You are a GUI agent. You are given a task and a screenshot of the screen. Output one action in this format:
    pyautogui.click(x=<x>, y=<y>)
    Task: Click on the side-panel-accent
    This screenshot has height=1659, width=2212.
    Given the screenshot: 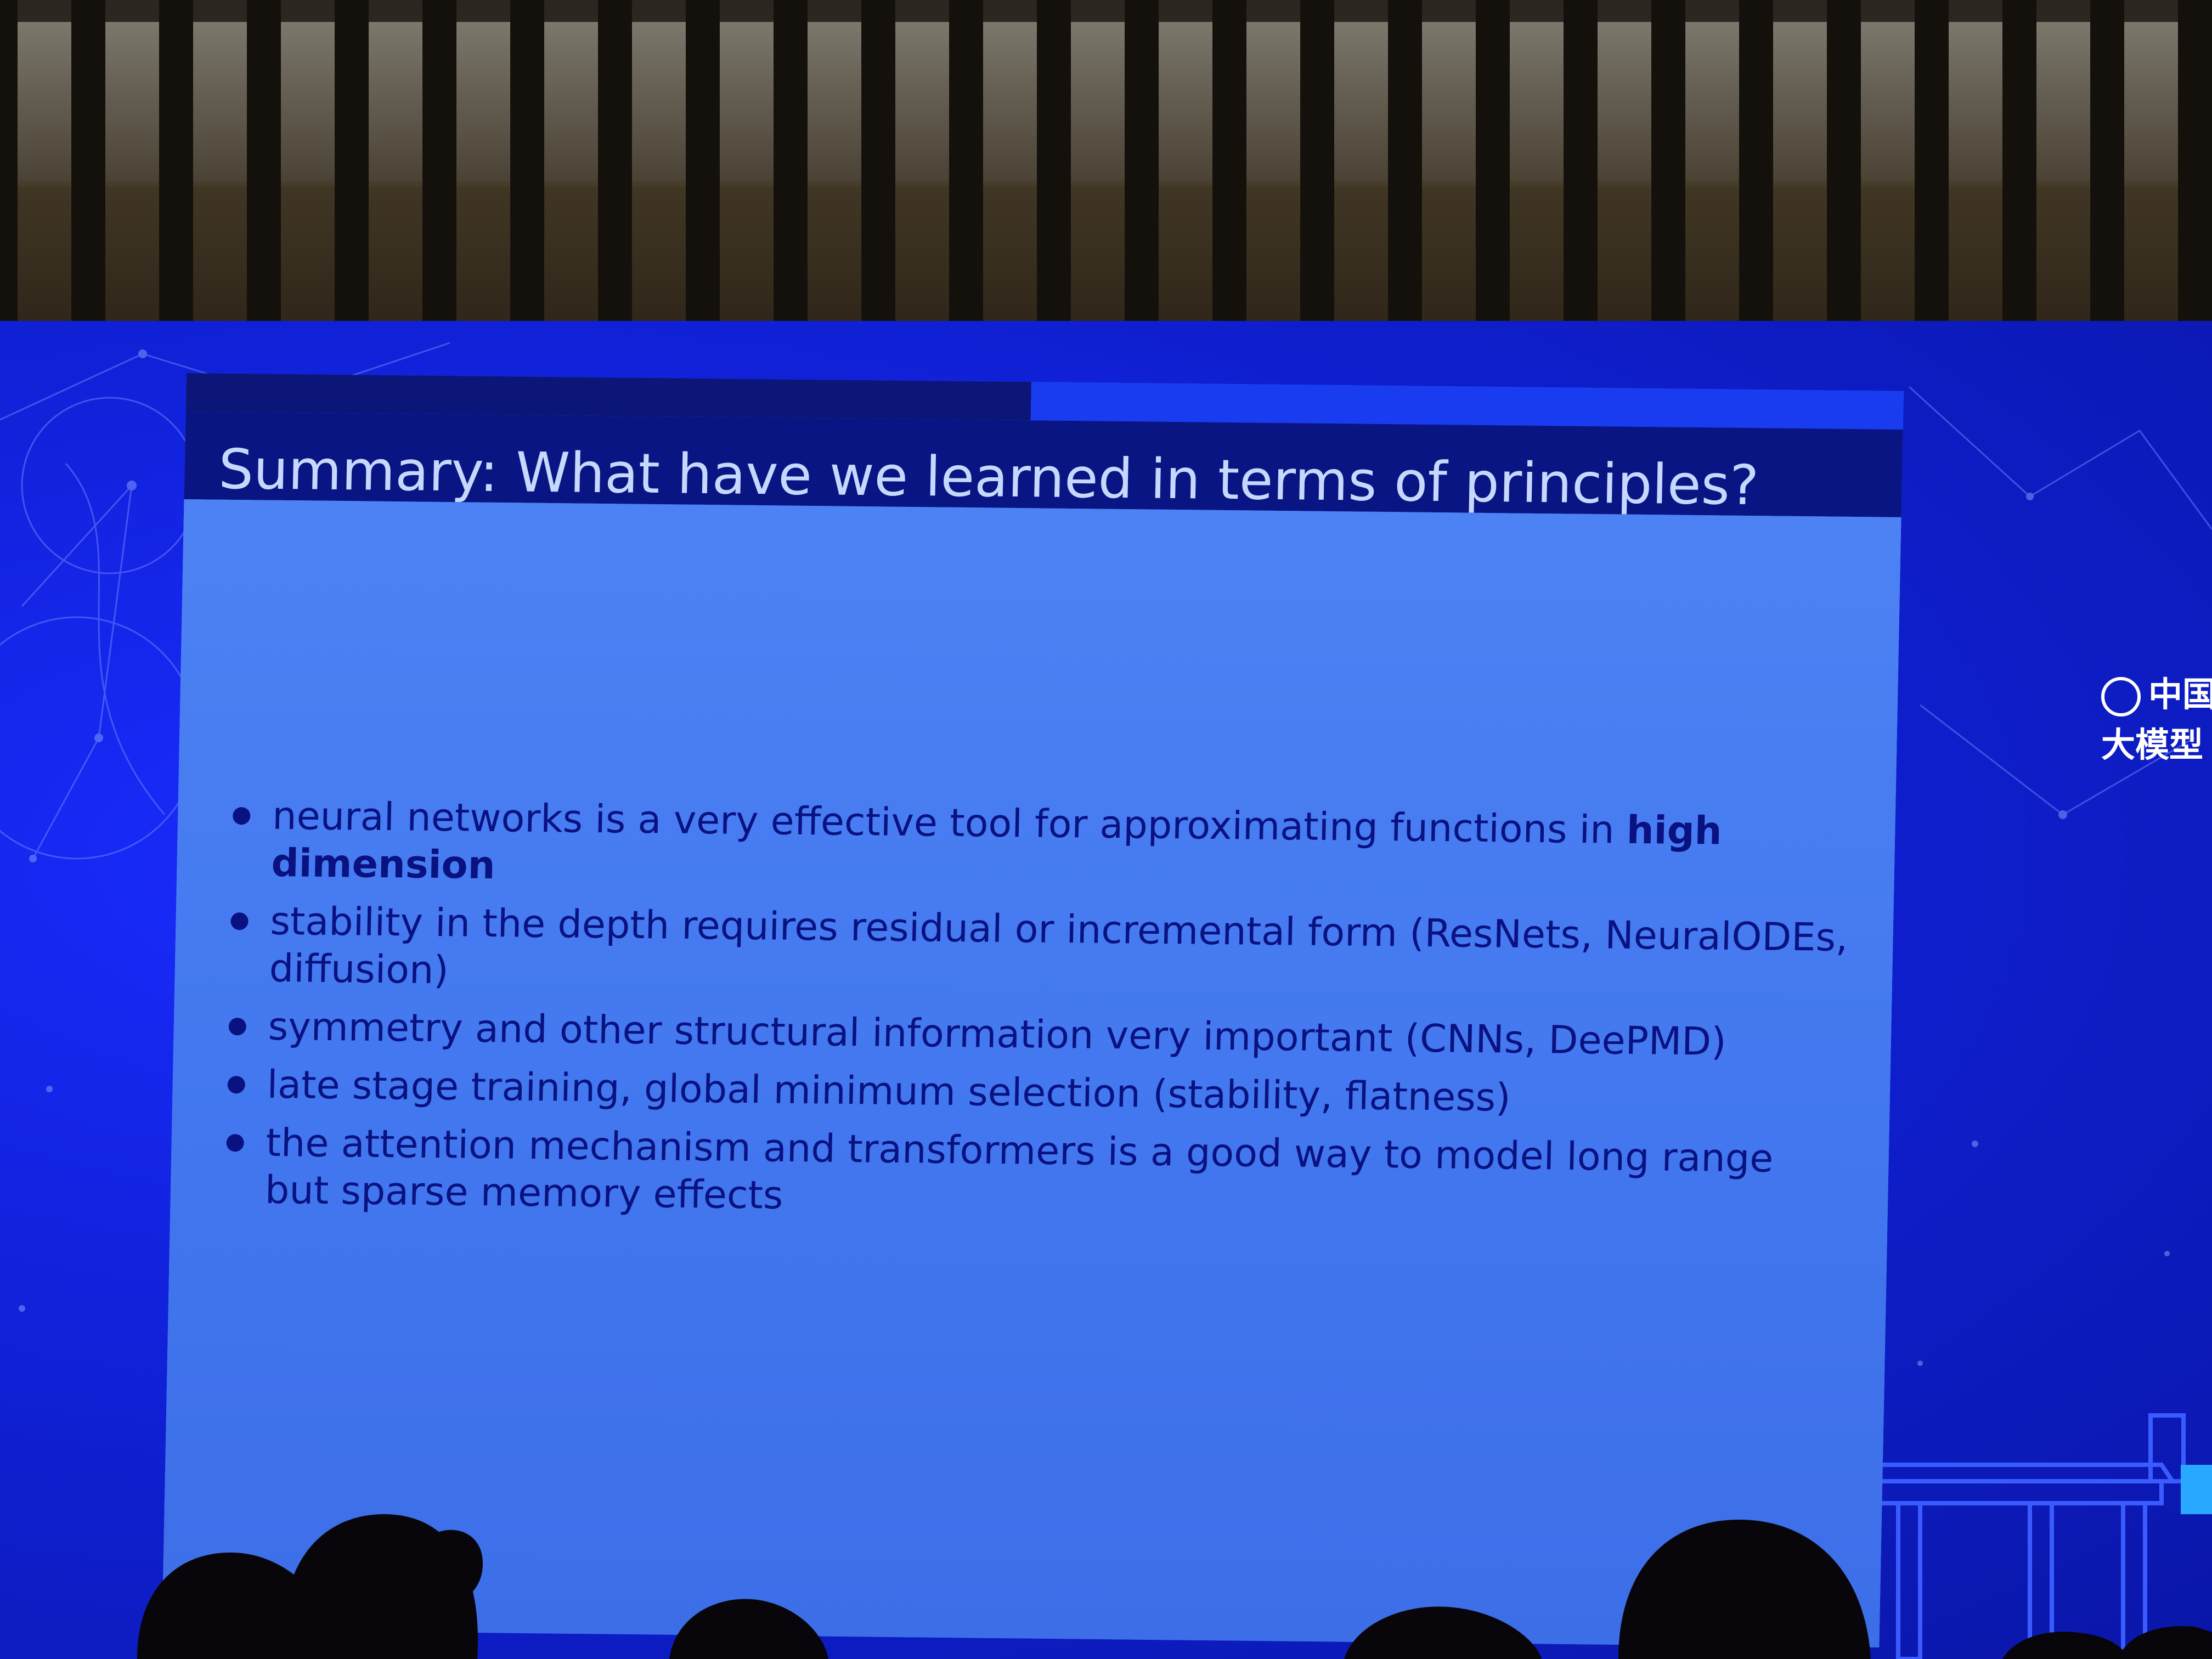 What is the action you would take?
    pyautogui.click(x=2196, y=1489)
    